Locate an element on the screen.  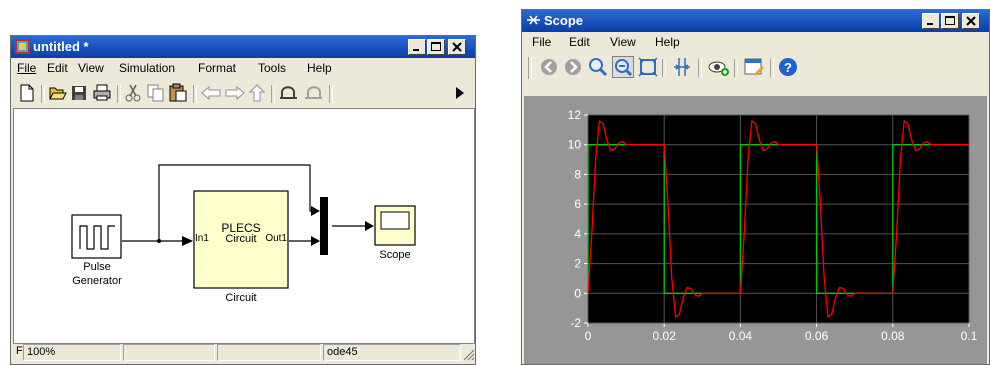
menu-tools: Tools is located at coordinates (272, 68).